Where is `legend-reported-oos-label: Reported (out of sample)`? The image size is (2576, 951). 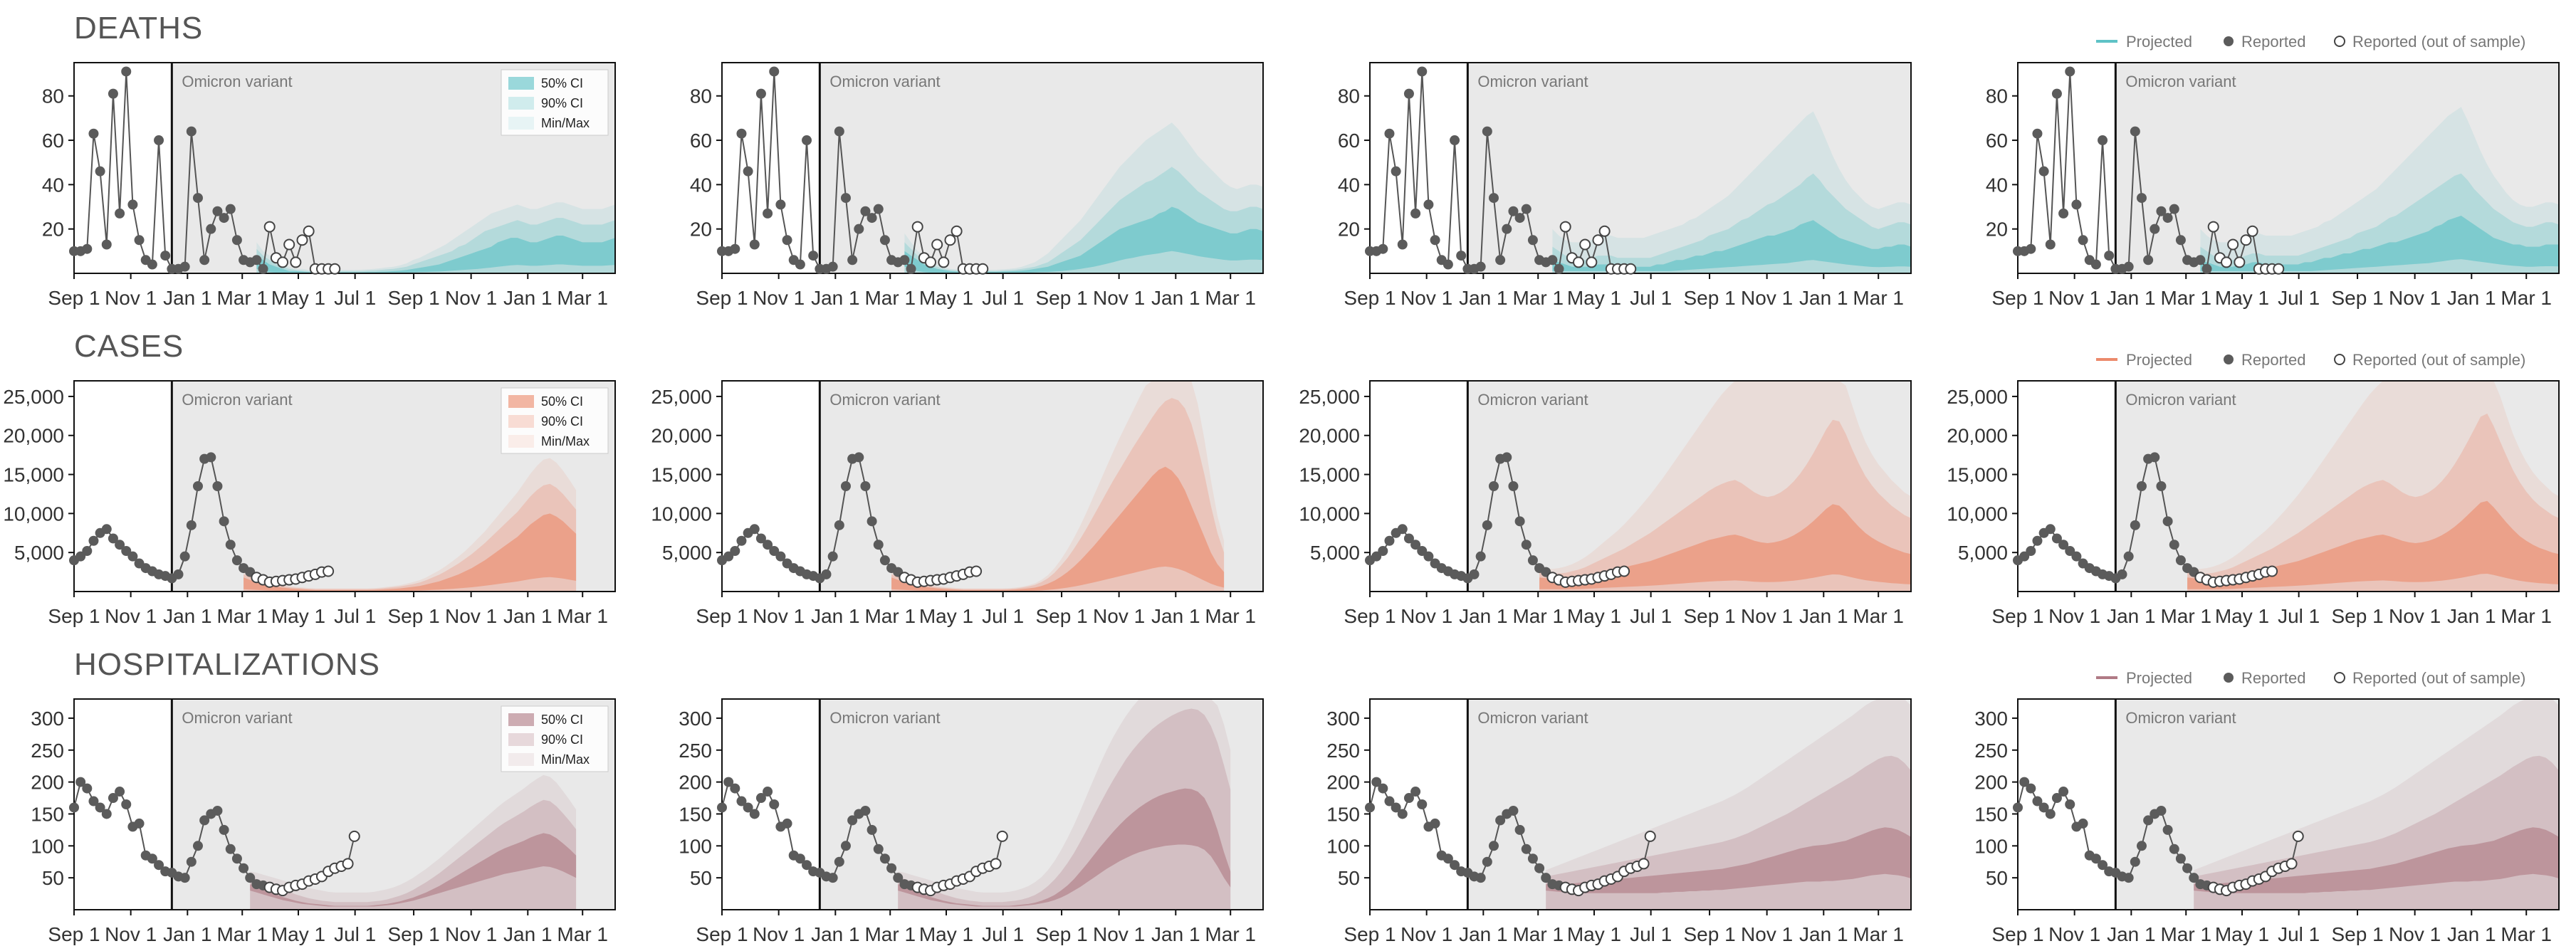 legend-reported-oos-label: Reported (out of sample) is located at coordinates (2438, 42).